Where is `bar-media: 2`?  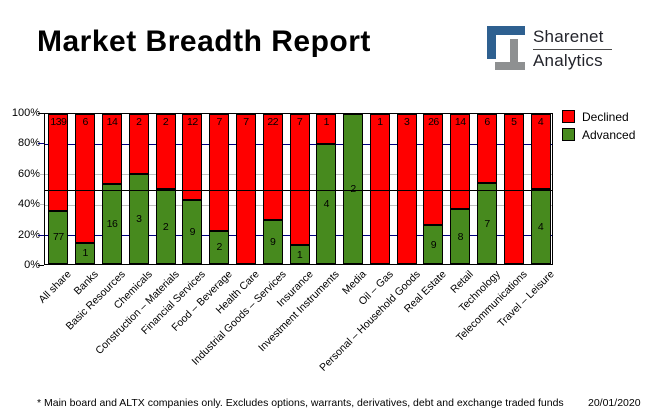 bar-media: 2 is located at coordinates (353, 189).